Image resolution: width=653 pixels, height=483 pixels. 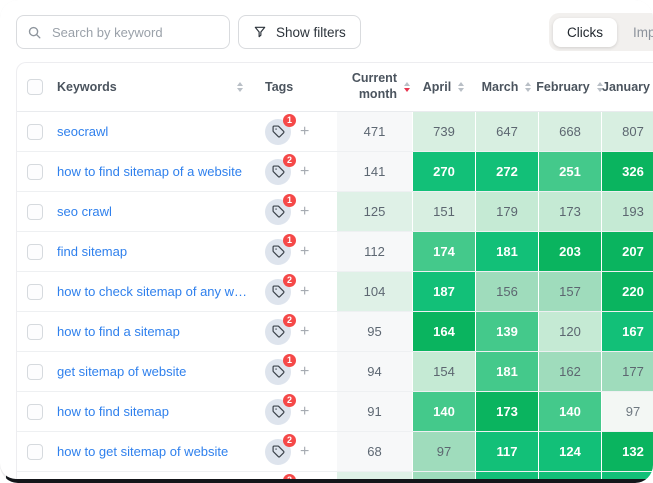 What do you see at coordinates (289, 160) in the screenshot?
I see `tag-count-badge: 2` at bounding box center [289, 160].